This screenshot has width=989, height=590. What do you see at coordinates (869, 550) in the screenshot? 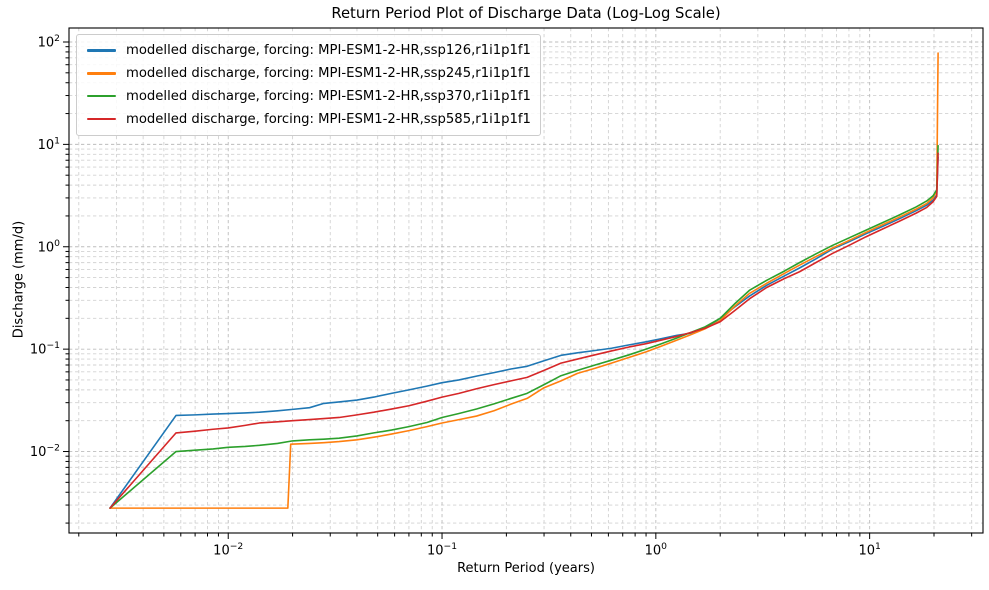
I see `x-tick-label: 10¹` at bounding box center [869, 550].